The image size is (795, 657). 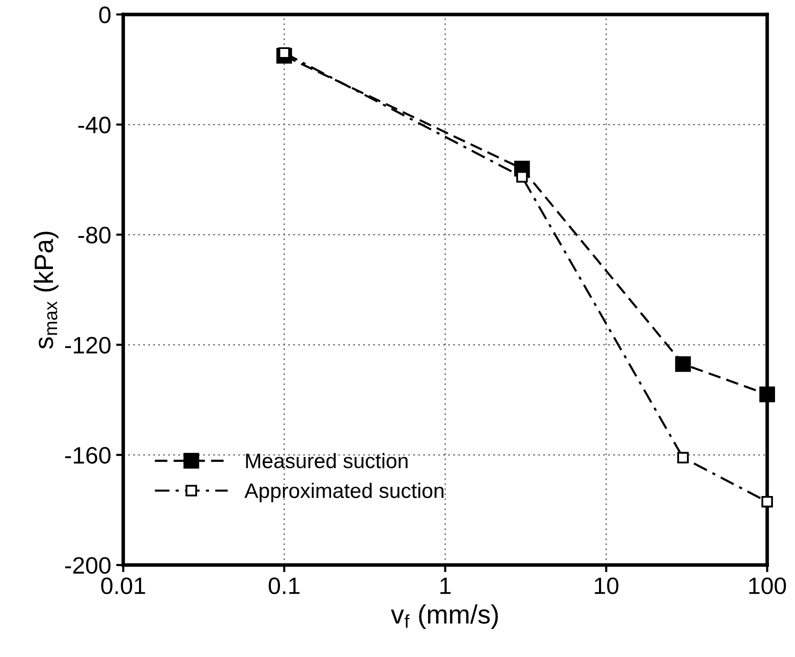 I want to click on legend-label: Approximated suction, so click(x=344, y=492).